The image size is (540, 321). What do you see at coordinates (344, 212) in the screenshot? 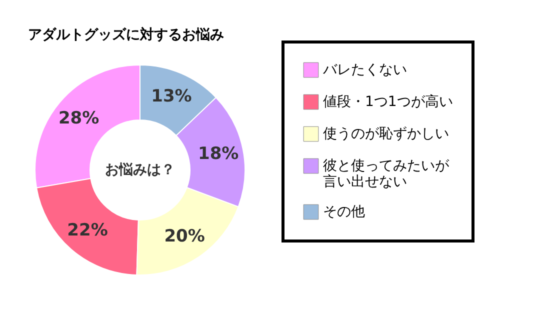
I see `legend-label: その他` at bounding box center [344, 212].